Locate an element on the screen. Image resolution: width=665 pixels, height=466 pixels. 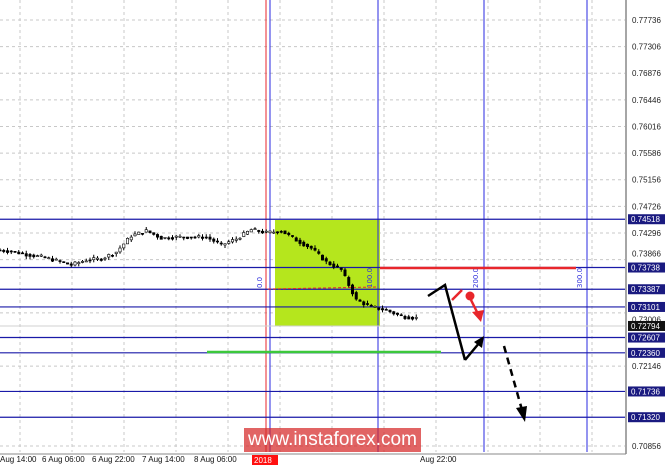
projection-path is located at coordinates (447, 322).